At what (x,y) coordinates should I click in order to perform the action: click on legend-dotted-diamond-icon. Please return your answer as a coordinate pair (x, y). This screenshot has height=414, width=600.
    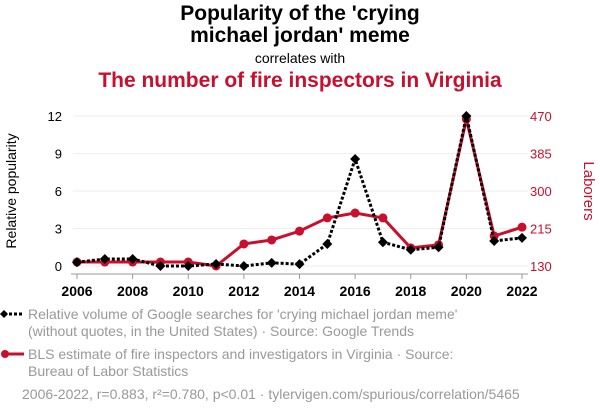
    Looking at the image, I should click on (12, 314).